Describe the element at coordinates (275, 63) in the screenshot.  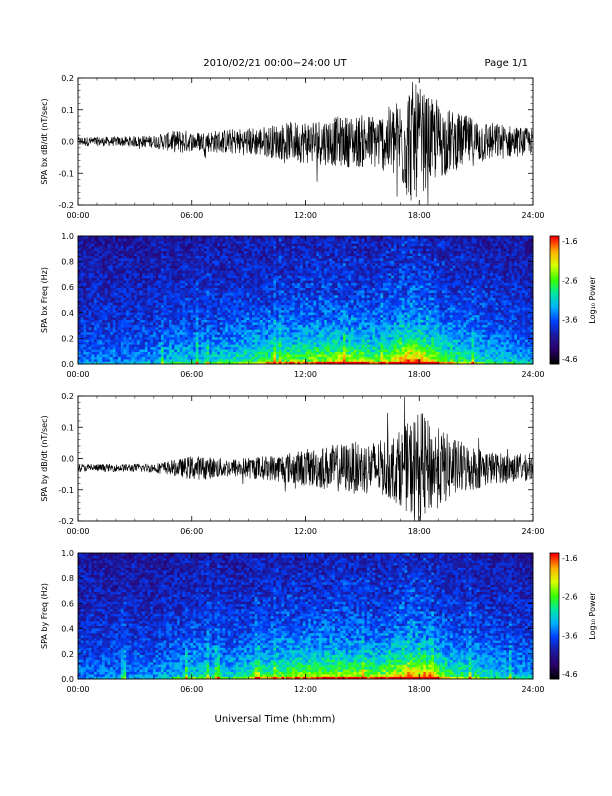
I see `figure-title: 2010/02/21 00:00−24:00 UT` at that location.